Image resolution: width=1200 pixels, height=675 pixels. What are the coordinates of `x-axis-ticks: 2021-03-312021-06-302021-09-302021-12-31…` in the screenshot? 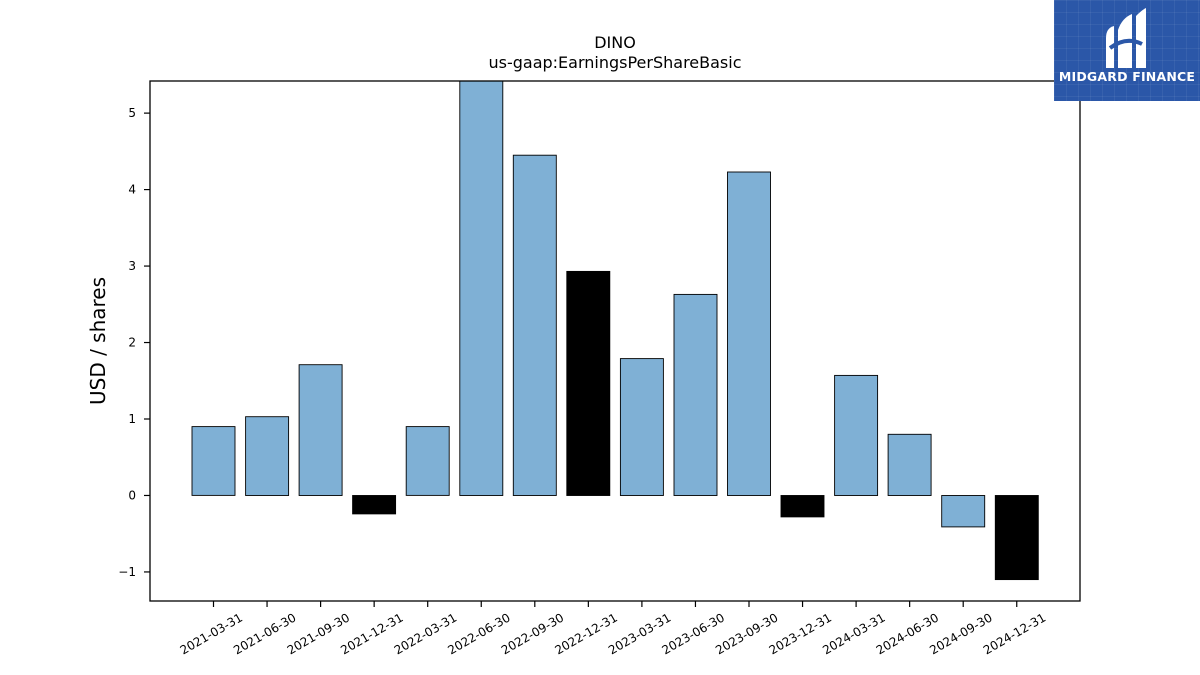 It's located at (613, 629).